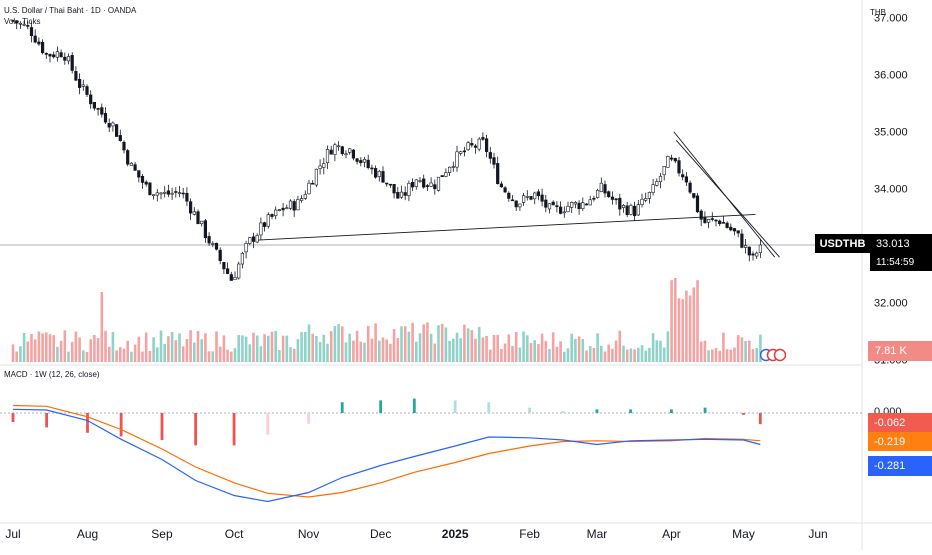  I want to click on macd-signal-line, so click(386, 451).